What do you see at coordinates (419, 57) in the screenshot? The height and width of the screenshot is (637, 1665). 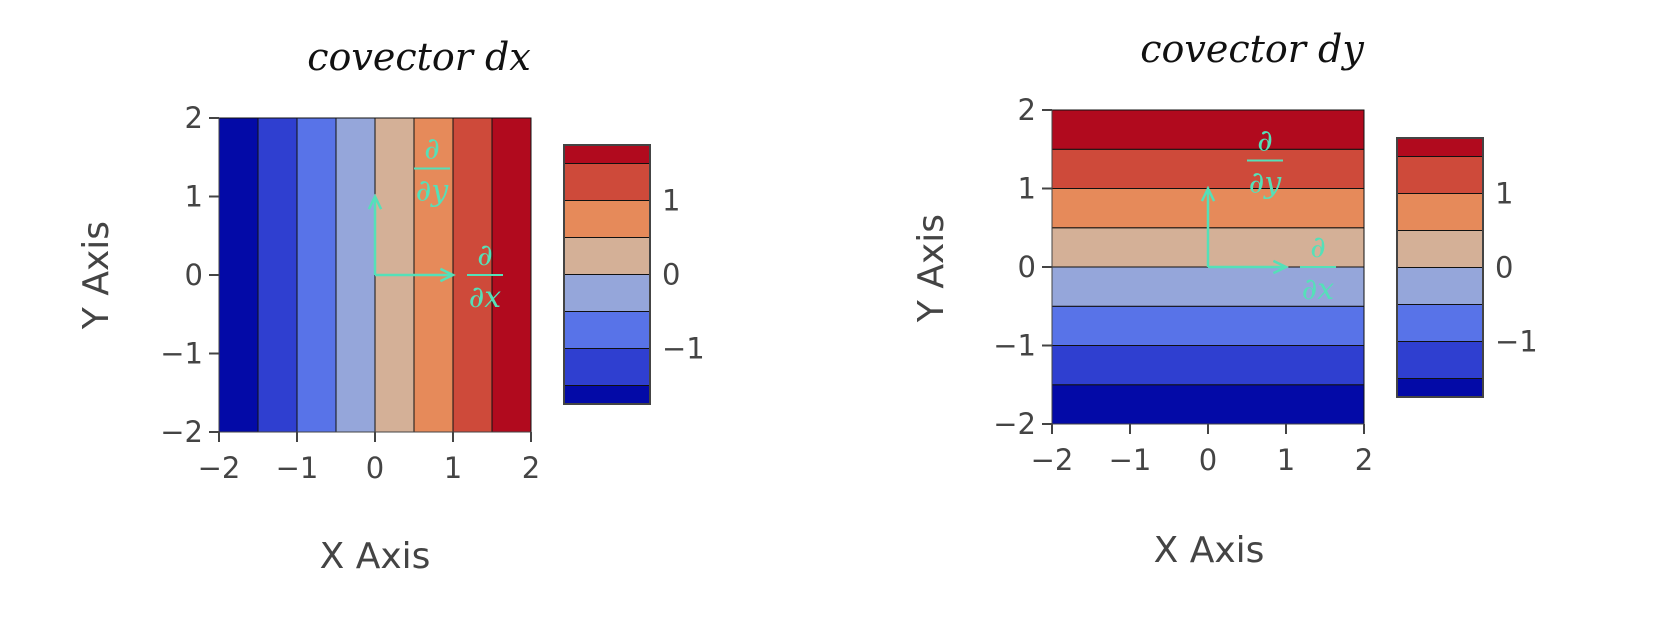 I see `plot-title: covector dx` at bounding box center [419, 57].